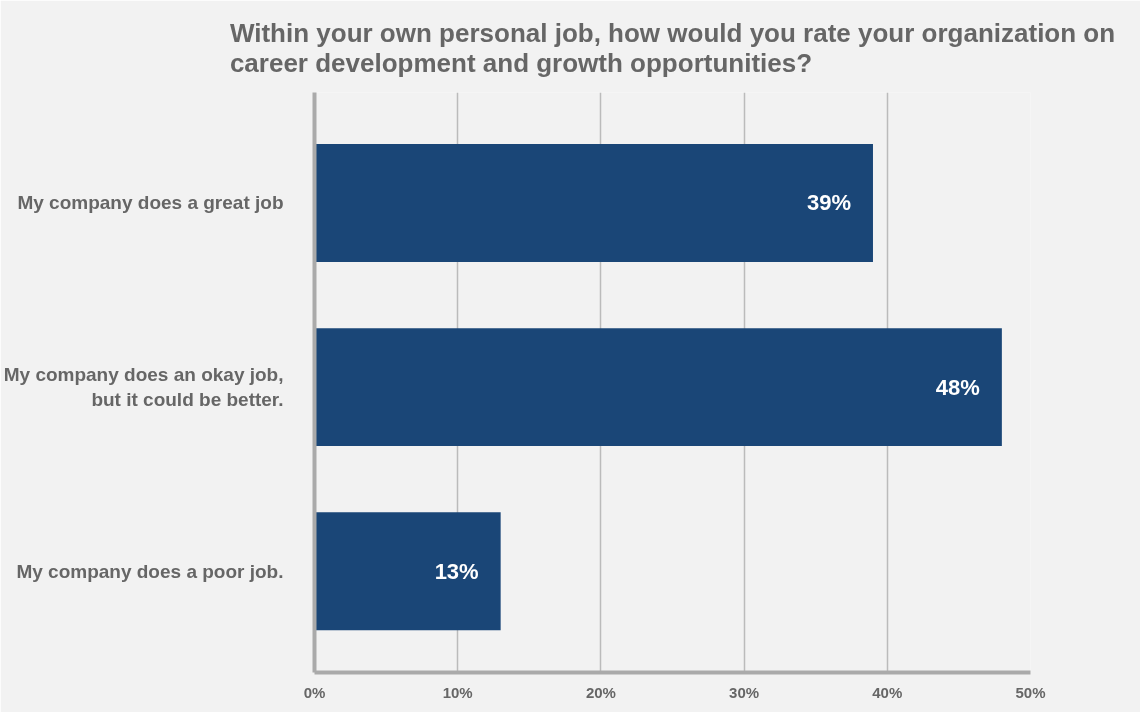 The image size is (1146, 719). I want to click on x-tick-label: 10%, so click(457, 692).